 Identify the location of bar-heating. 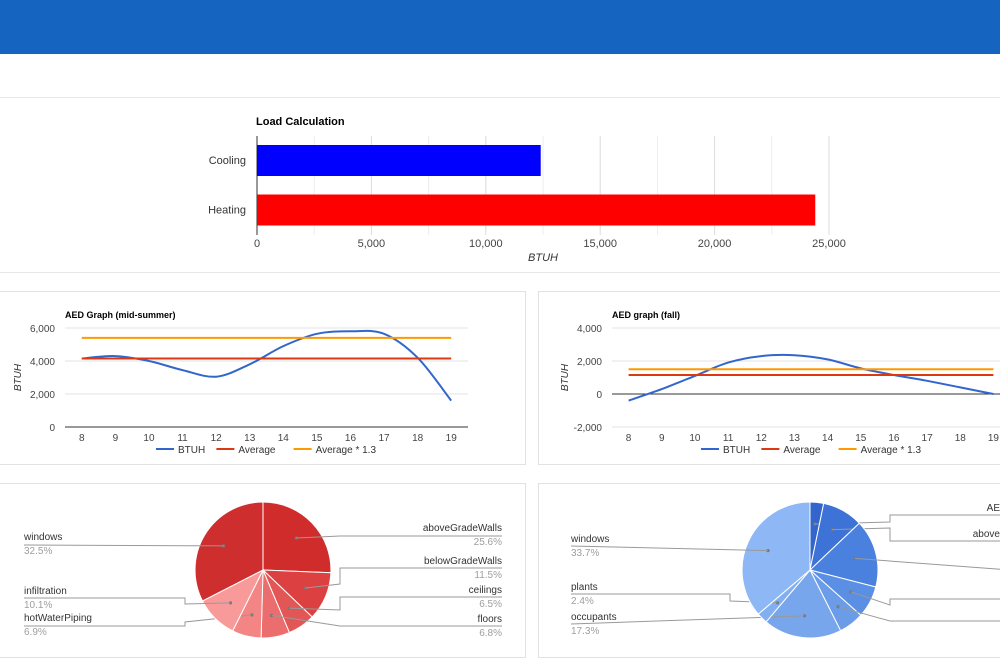
(536, 210).